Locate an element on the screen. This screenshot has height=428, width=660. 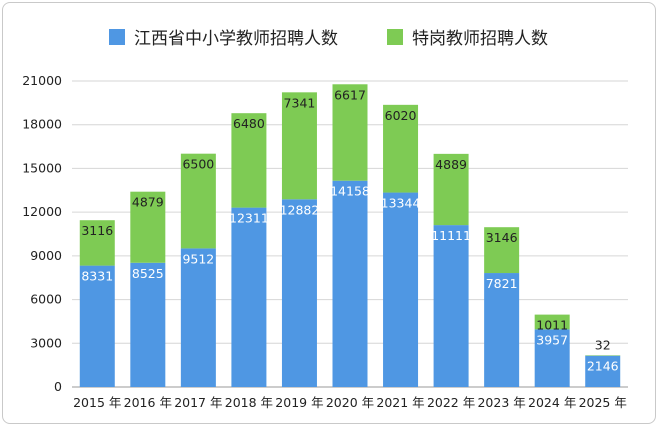
data-label-teacher-recruitment: 8331 is located at coordinates (97, 276).